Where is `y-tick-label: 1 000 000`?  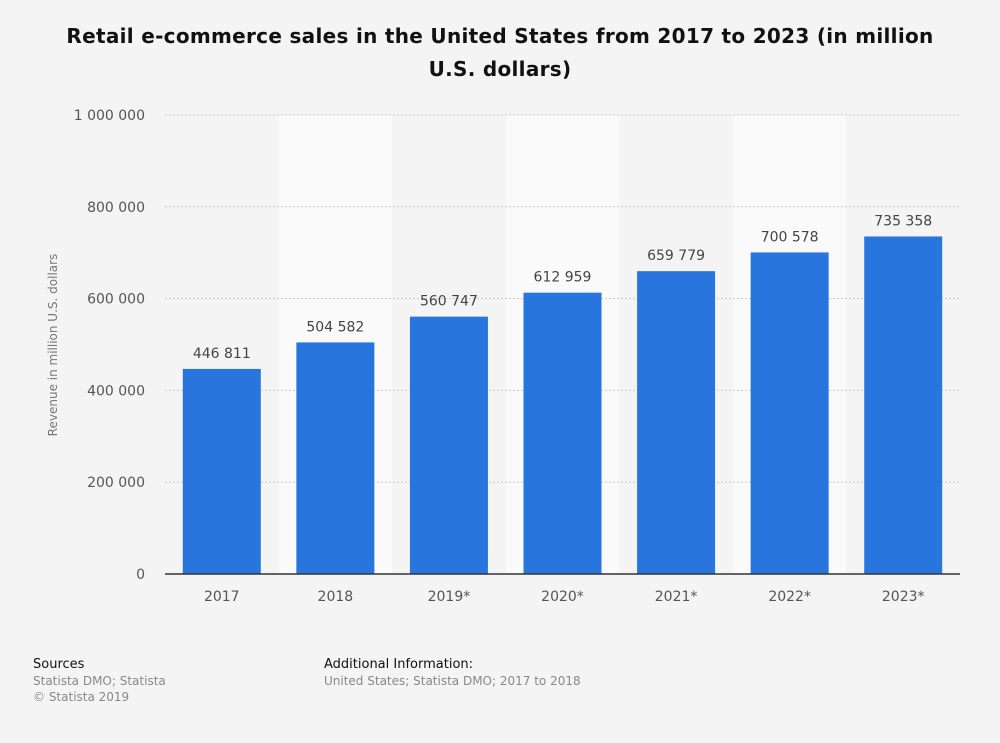 y-tick-label: 1 000 000 is located at coordinates (109, 116).